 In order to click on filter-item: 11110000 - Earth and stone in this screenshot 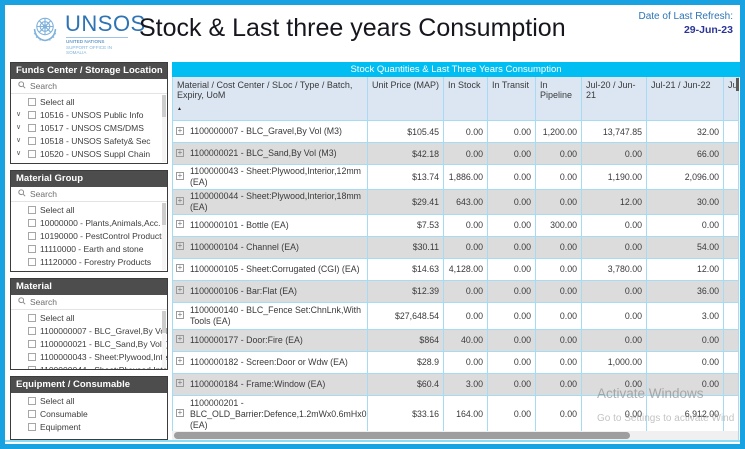, I will do `click(89, 248)`.